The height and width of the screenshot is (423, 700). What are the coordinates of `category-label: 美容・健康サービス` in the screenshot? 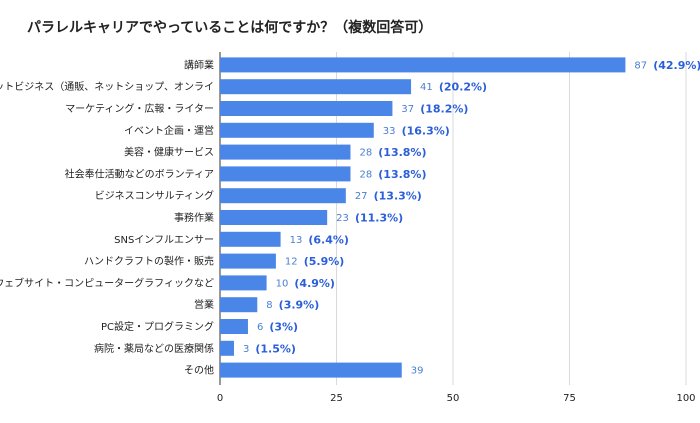 It's located at (169, 152).